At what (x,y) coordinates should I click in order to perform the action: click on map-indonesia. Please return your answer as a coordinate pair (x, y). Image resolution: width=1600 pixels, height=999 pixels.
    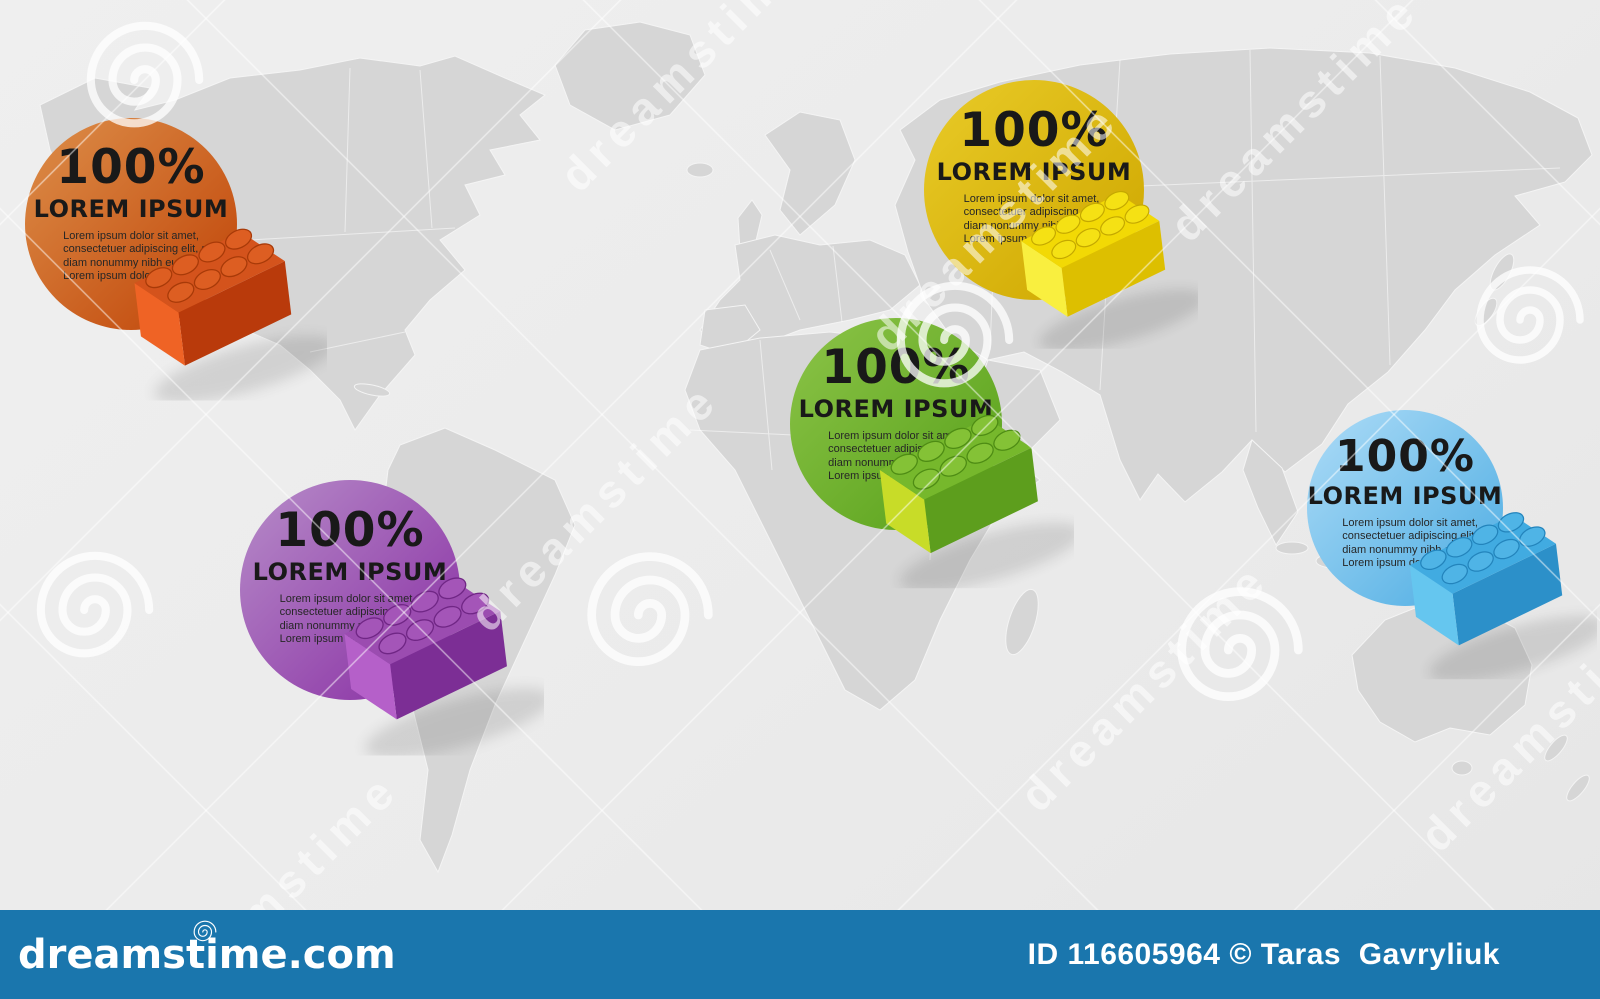
    Looking at the image, I should click on (1292, 548).